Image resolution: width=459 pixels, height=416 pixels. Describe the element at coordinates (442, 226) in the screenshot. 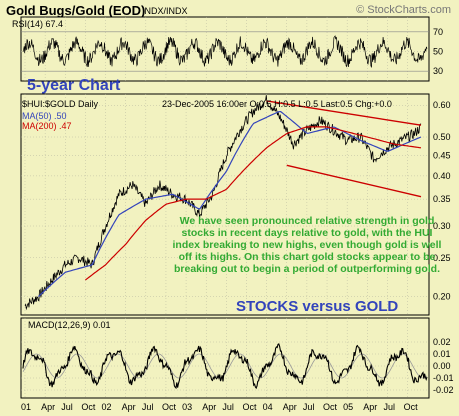

I see `price-y-tick: 0.30` at that location.